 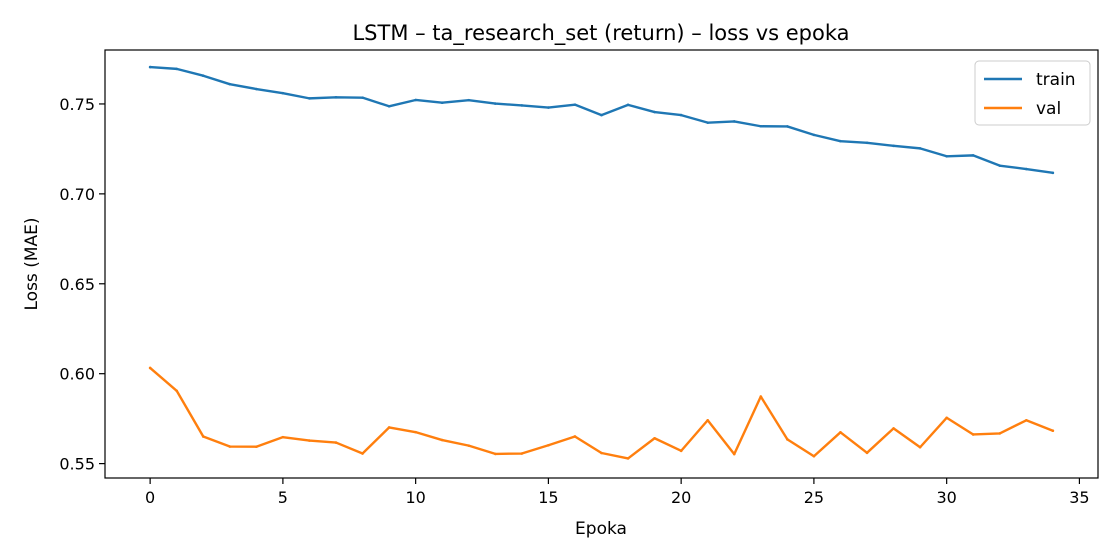 I want to click on x-tick-label: 30, so click(x=946, y=497).